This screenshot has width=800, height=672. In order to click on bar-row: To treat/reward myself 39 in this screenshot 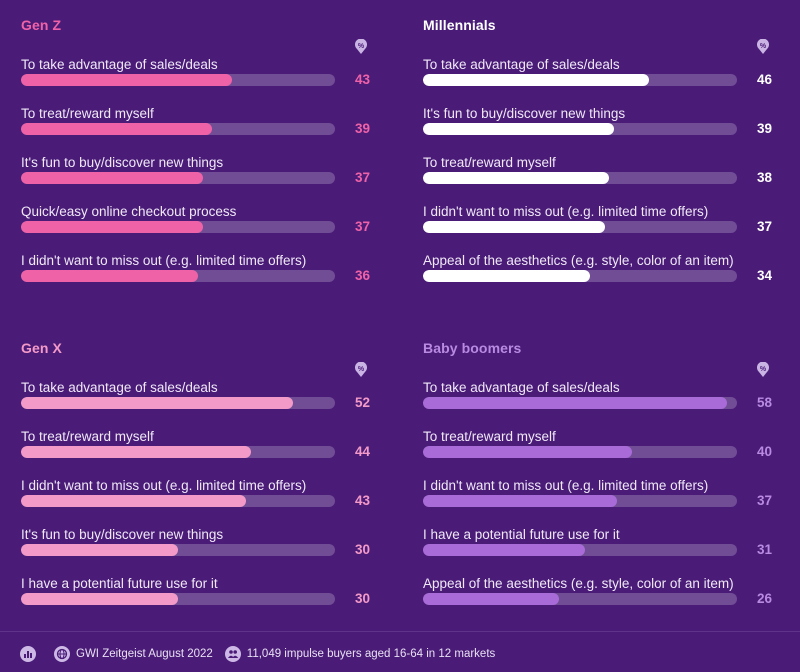, I will do `click(201, 128)`.